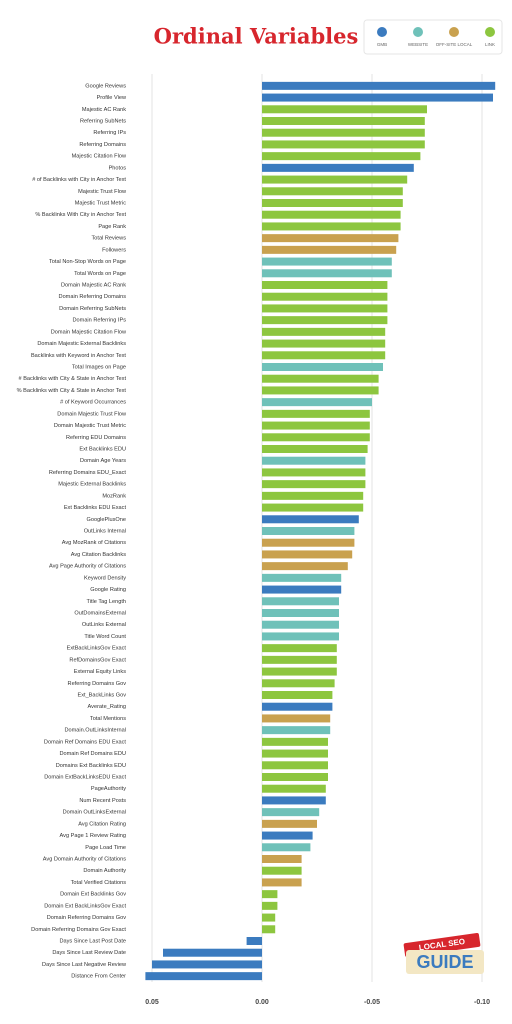  I want to click on y-tick-label: Domain Ref Domains EDU, so click(92, 754).